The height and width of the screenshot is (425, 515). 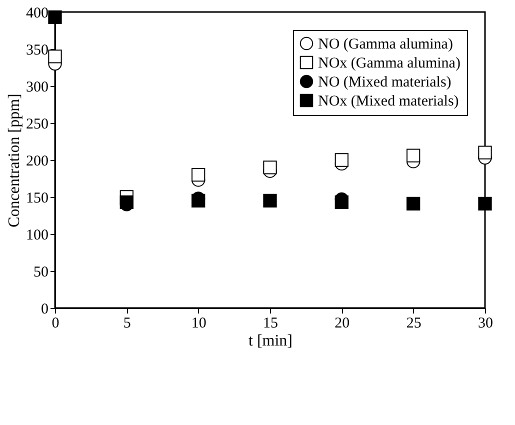 I want to click on legend-label: NO (Mixed materials), so click(x=385, y=82).